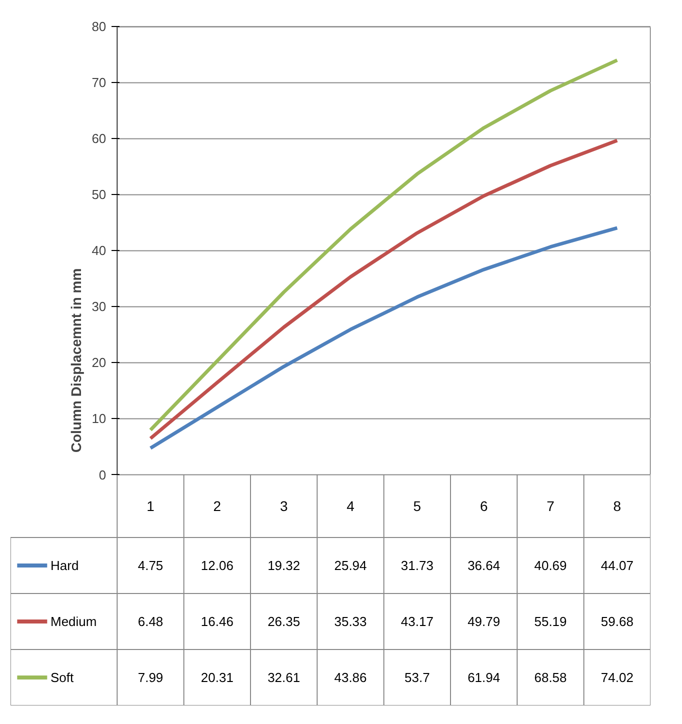 Image resolution: width=682 pixels, height=724 pixels. What do you see at coordinates (99, 82) in the screenshot?
I see `y-tick-label: 70` at bounding box center [99, 82].